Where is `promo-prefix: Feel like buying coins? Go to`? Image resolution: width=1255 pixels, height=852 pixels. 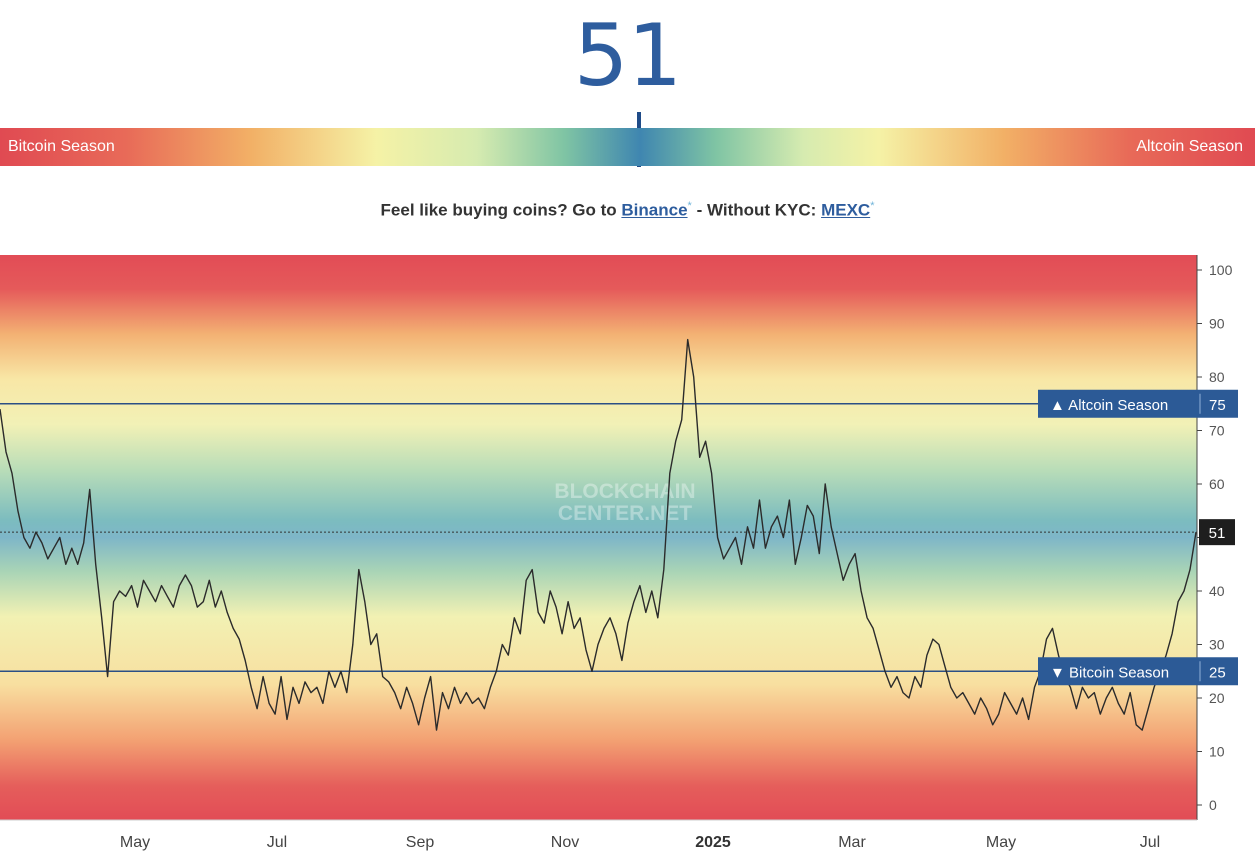 promo-prefix: Feel like buying coins? Go to is located at coordinates (498, 210).